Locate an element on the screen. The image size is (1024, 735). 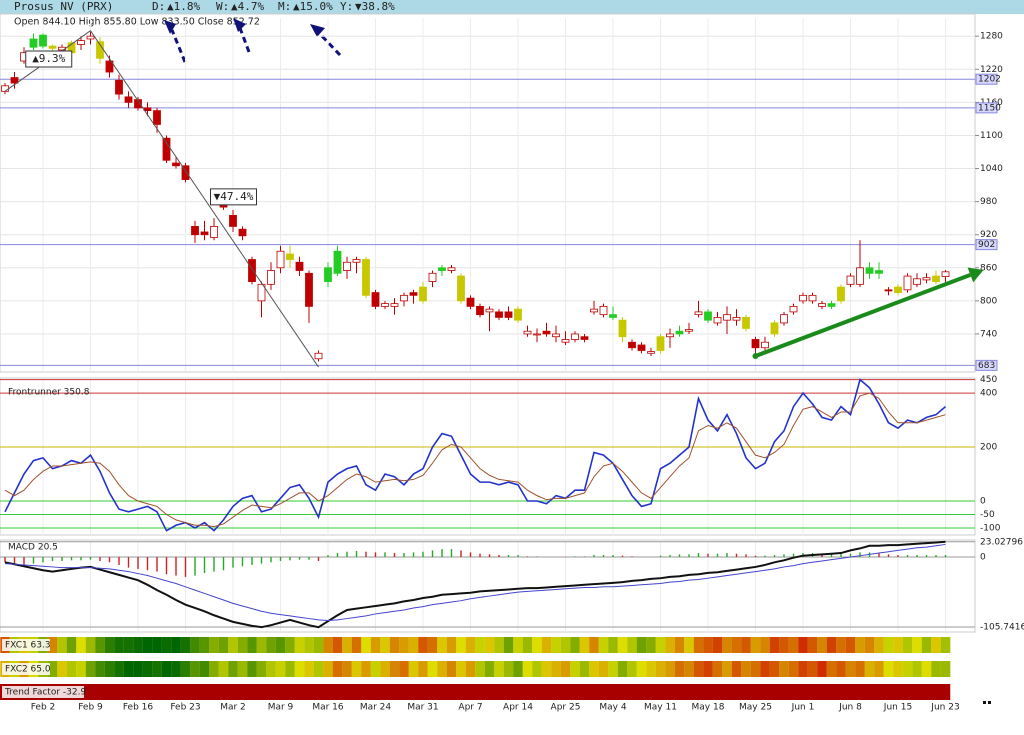
header-change: ▲15.0% is located at coordinates (313, 6).